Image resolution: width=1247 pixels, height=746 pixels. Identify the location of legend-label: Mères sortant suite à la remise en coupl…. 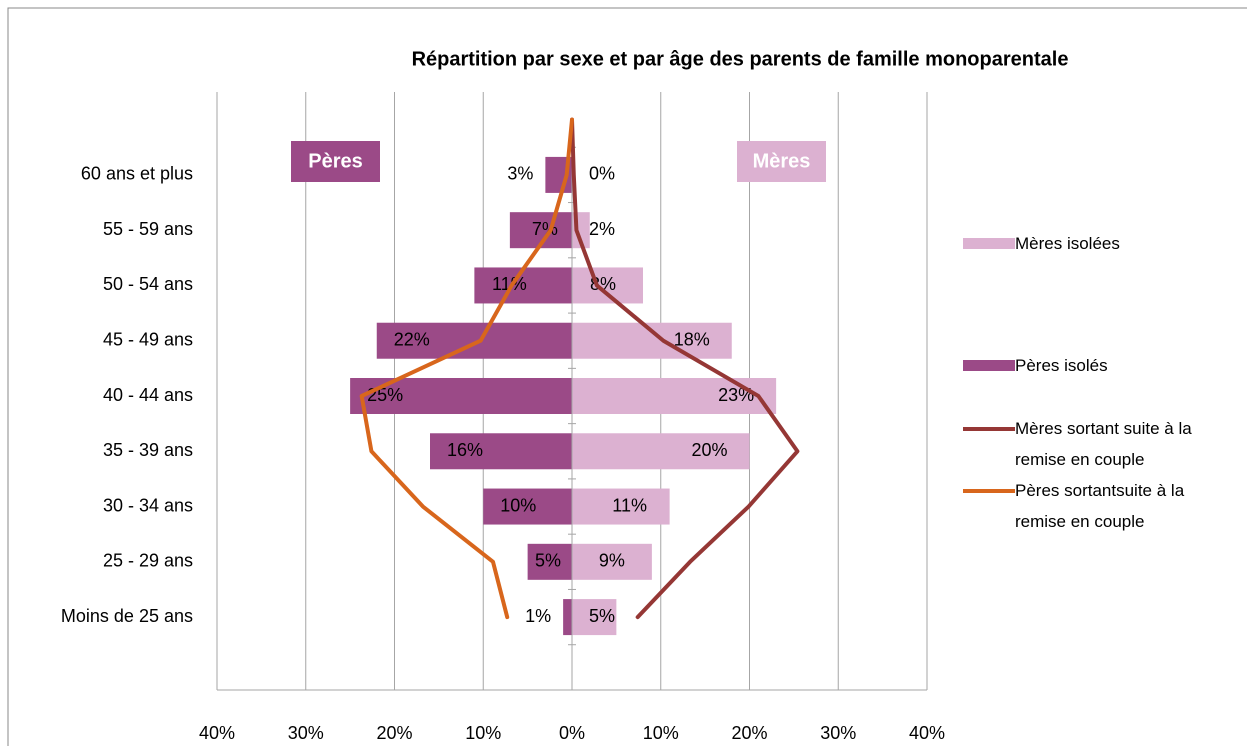
(1103, 444).